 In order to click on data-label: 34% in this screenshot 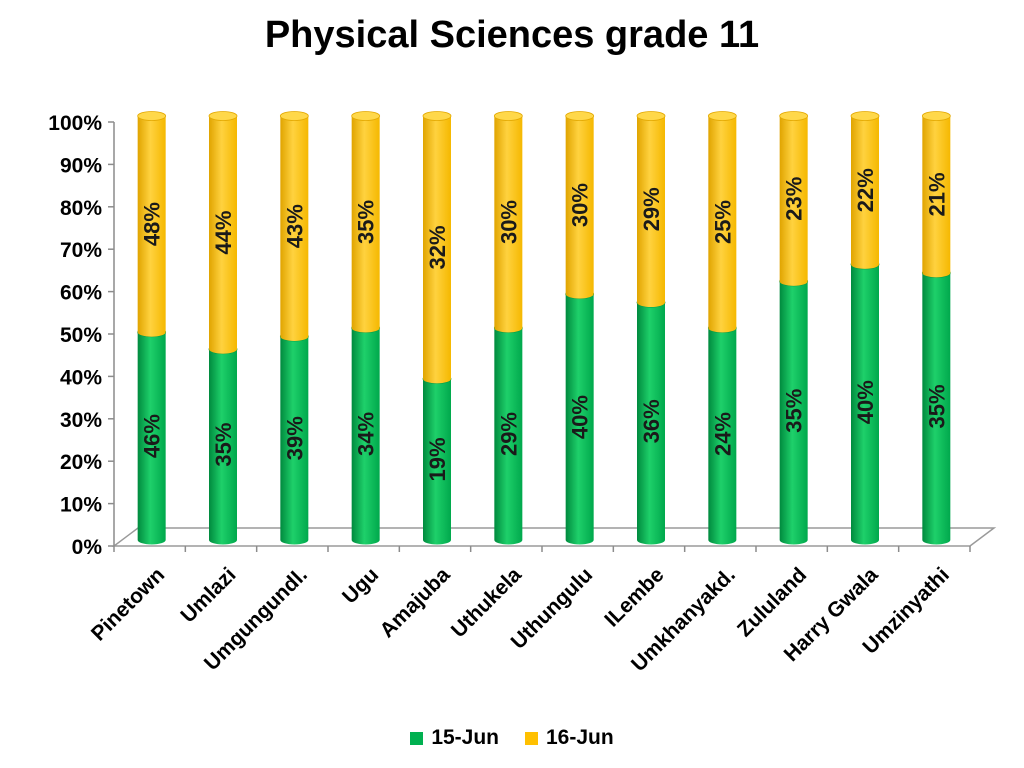, I will do `click(366, 434)`.